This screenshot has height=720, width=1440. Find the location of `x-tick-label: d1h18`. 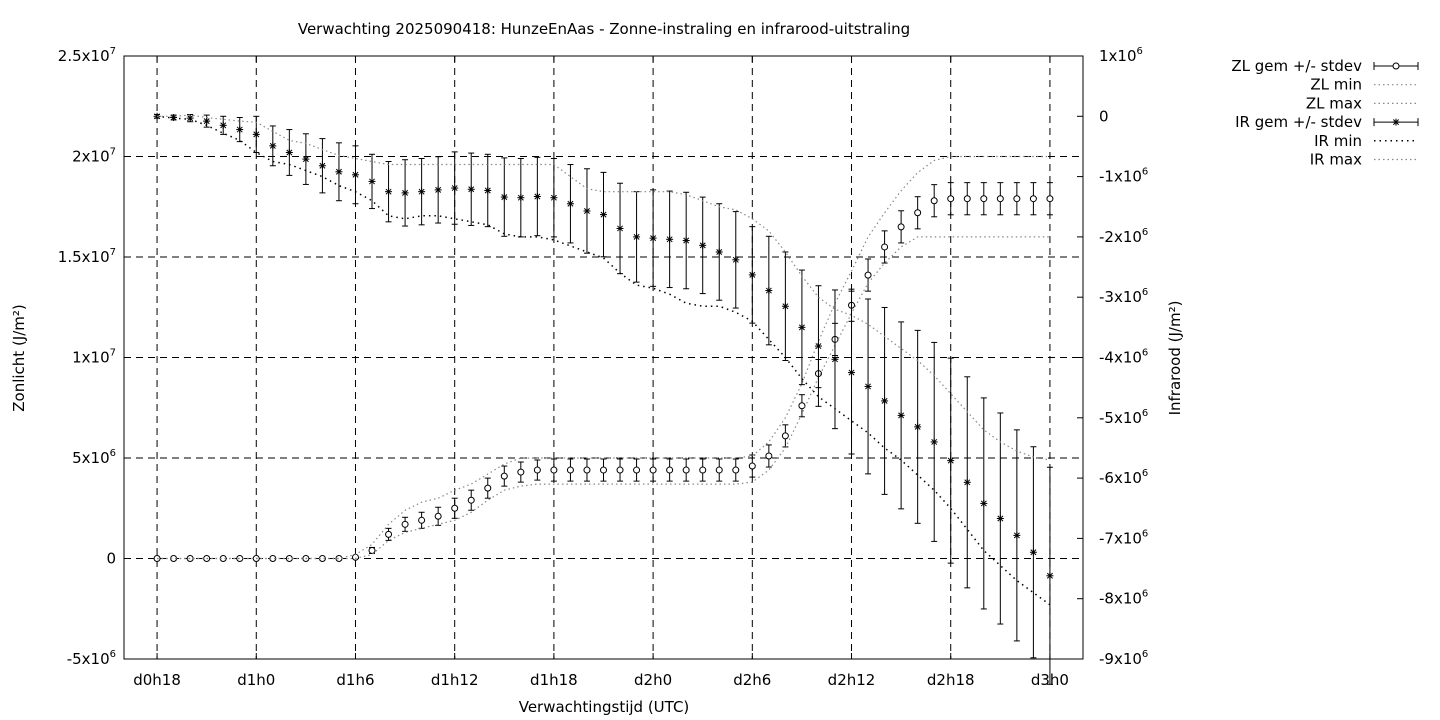

x-tick-label: d1h18 is located at coordinates (554, 680).